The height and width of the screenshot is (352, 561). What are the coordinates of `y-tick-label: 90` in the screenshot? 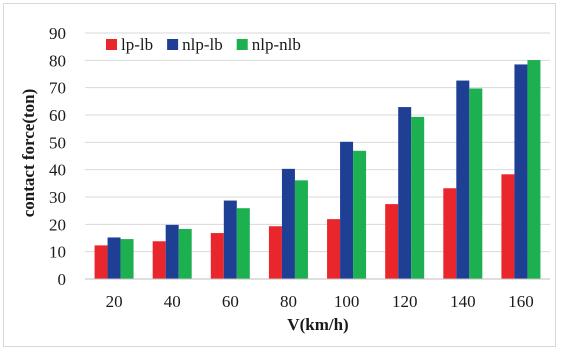 It's located at (57, 33).